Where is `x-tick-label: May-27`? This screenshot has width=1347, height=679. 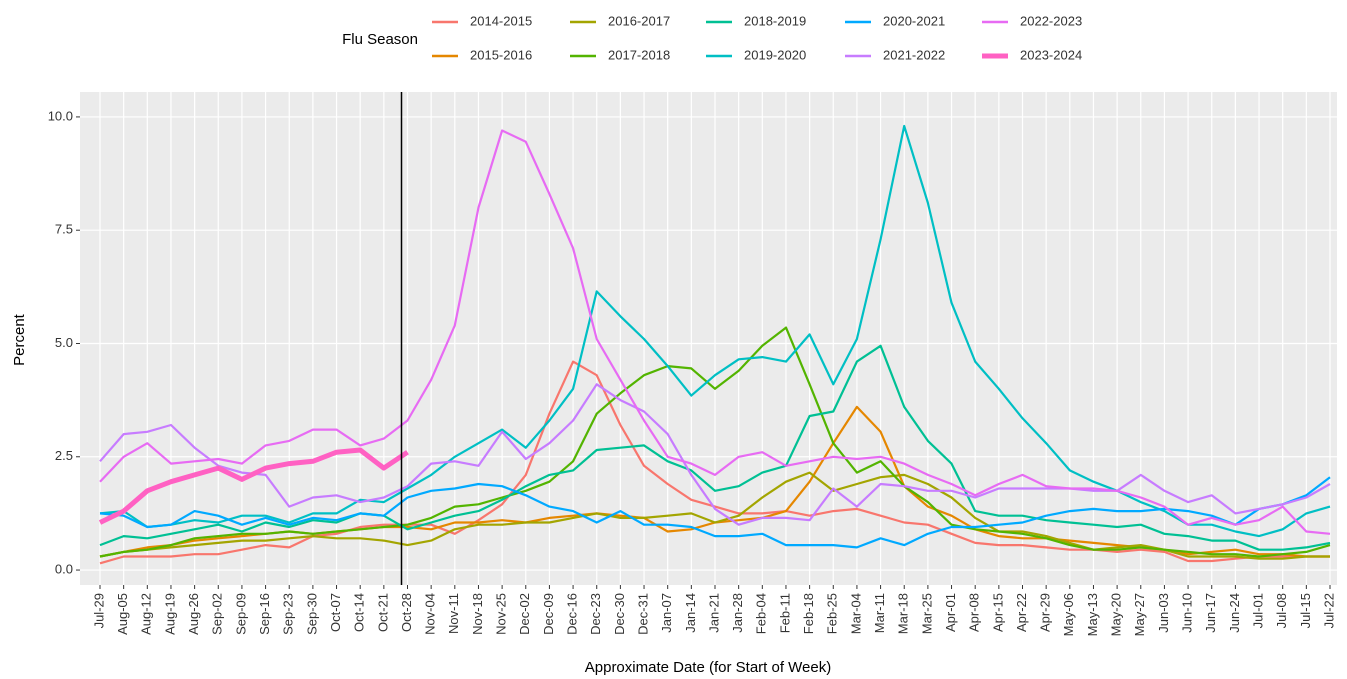 x-tick-label: May-27 is located at coordinates (1139, 614).